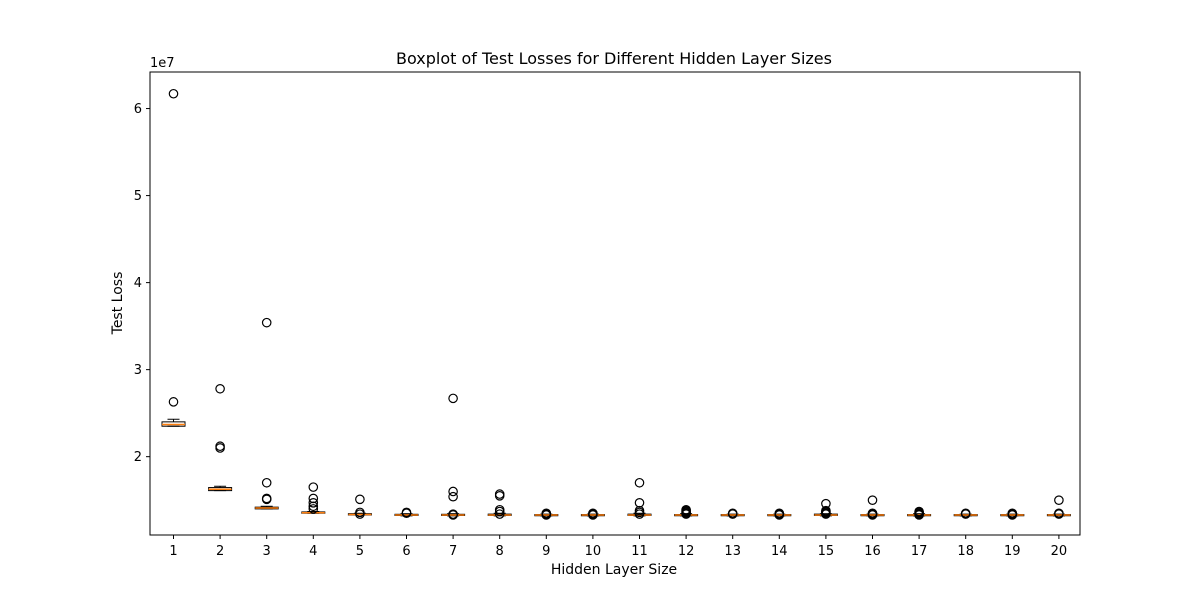 This screenshot has width=1200, height=600. Describe the element at coordinates (138, 109) in the screenshot. I see `y-tick-label: 6` at that location.